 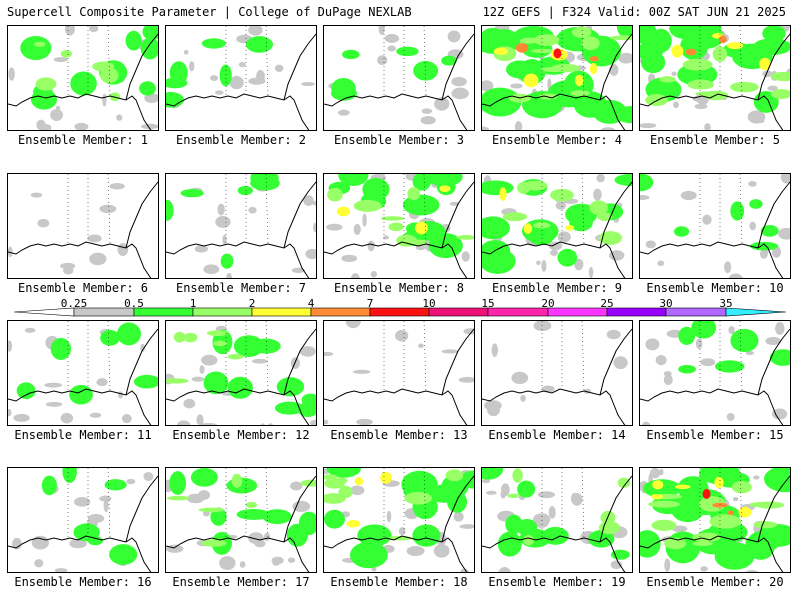 I want to click on ensemble-member-label: Ensemble Member: 14, so click(x=557, y=435).